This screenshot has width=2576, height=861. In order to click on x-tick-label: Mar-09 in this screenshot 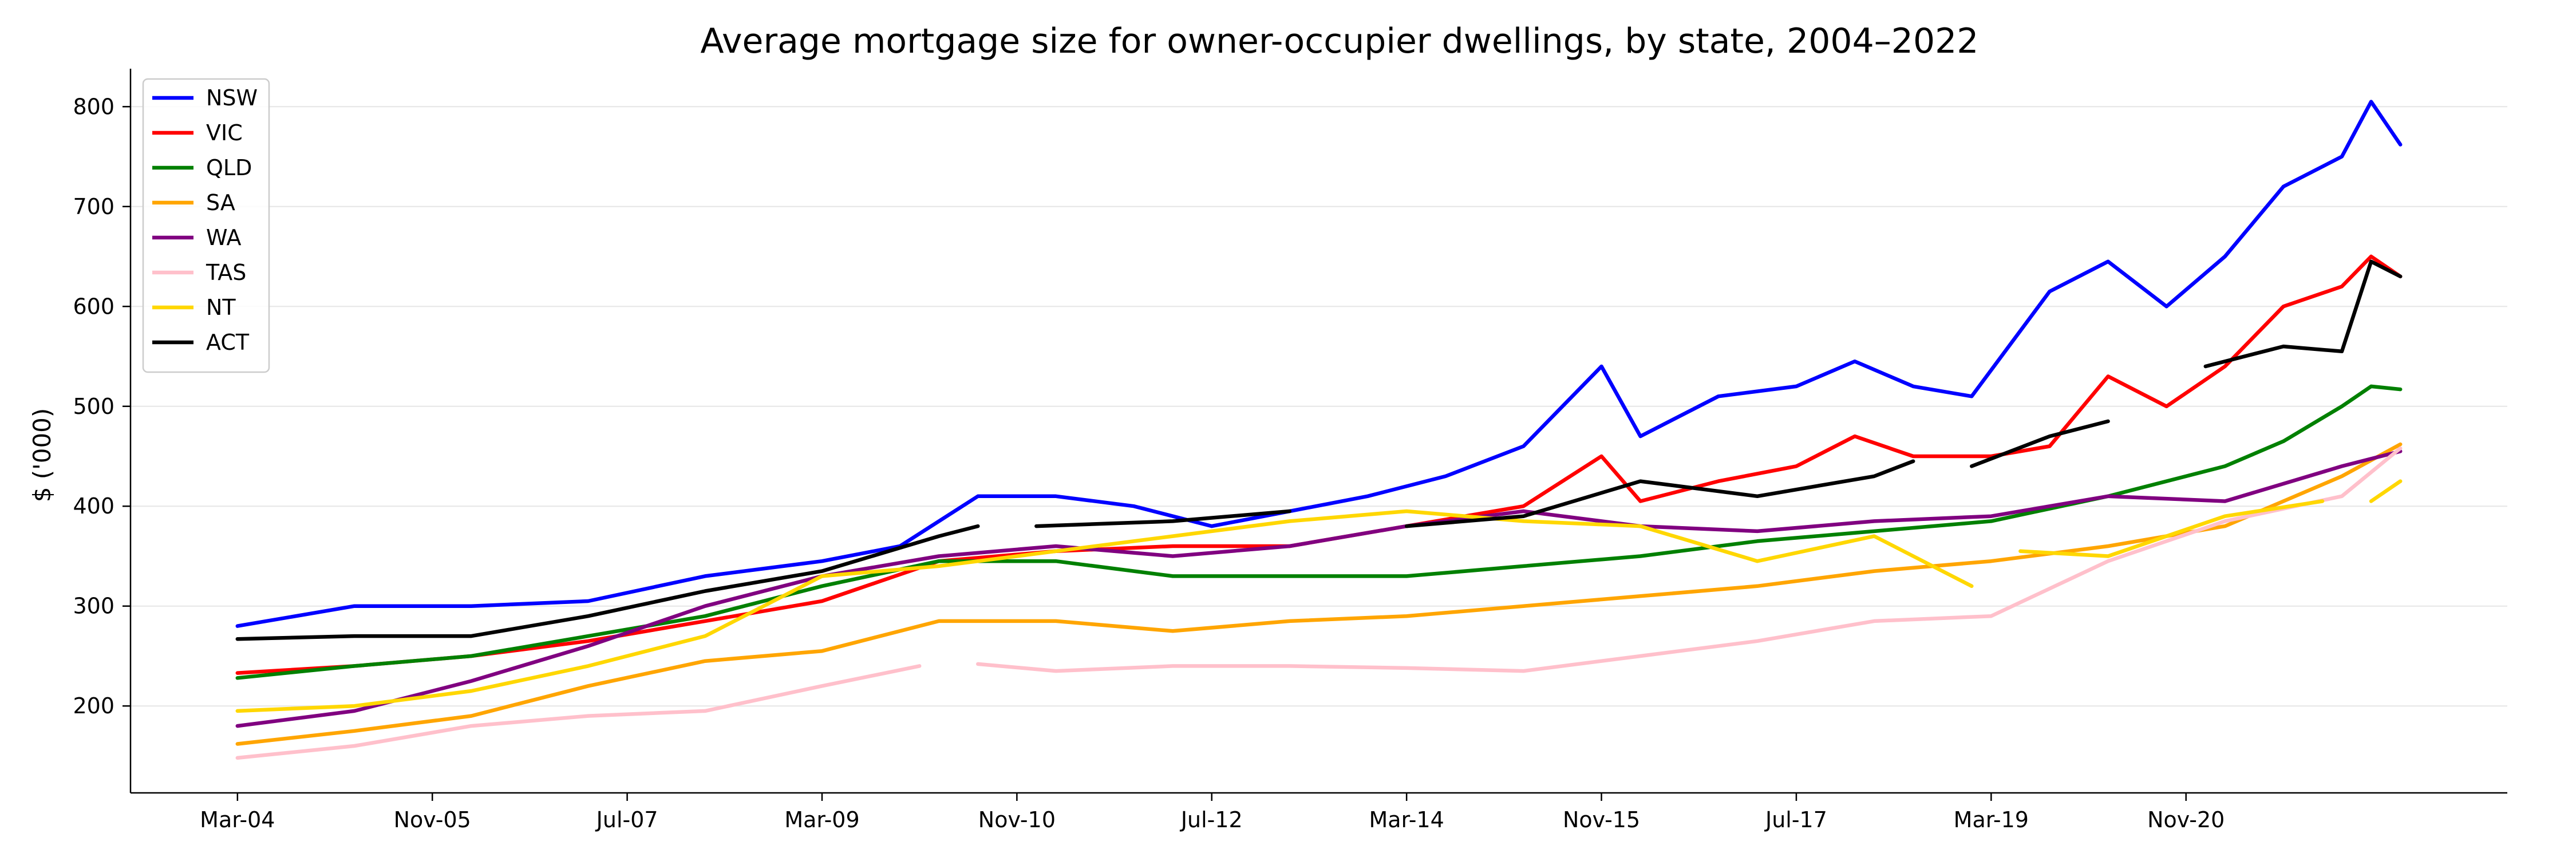, I will do `click(821, 819)`.